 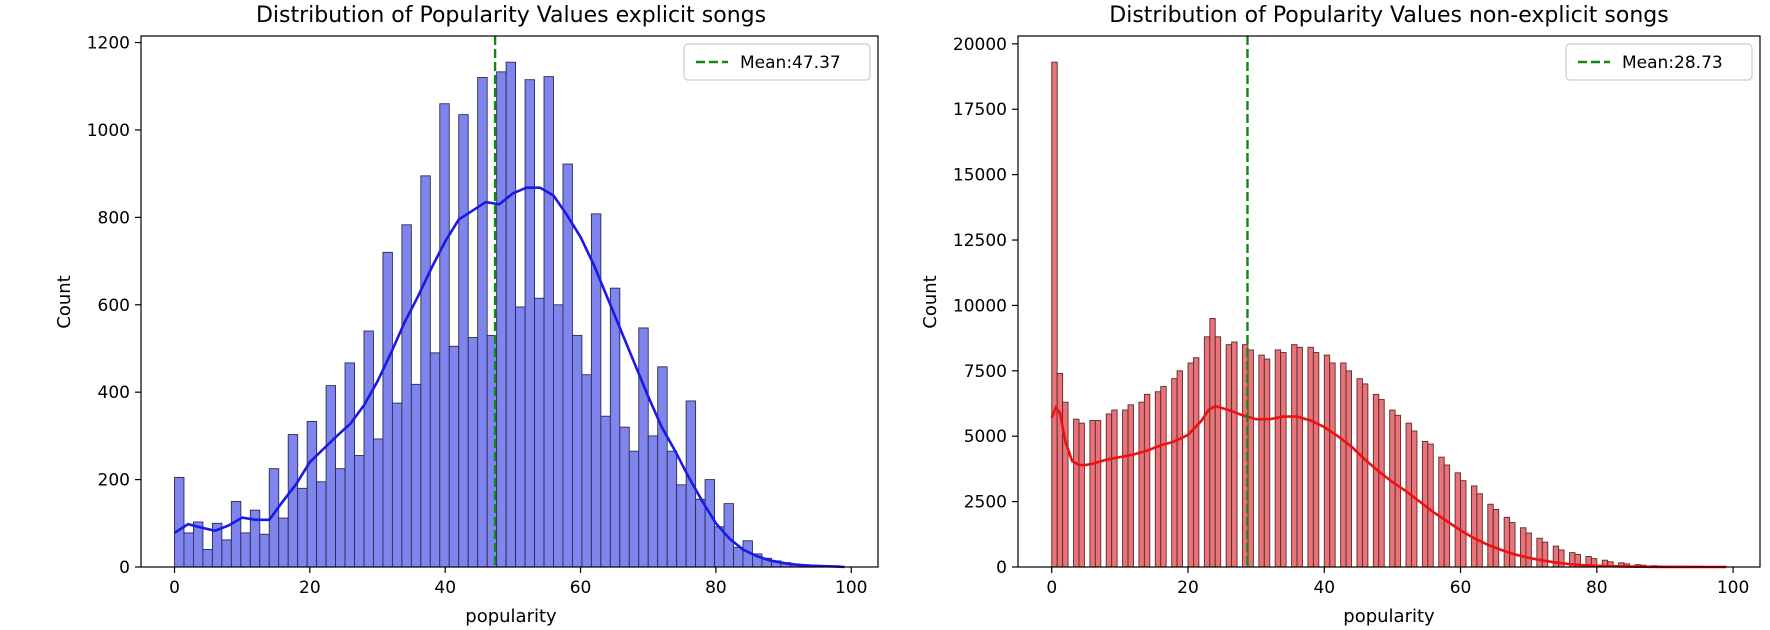 I want to click on non-explicit-y-axis-label: Count, so click(x=930, y=301).